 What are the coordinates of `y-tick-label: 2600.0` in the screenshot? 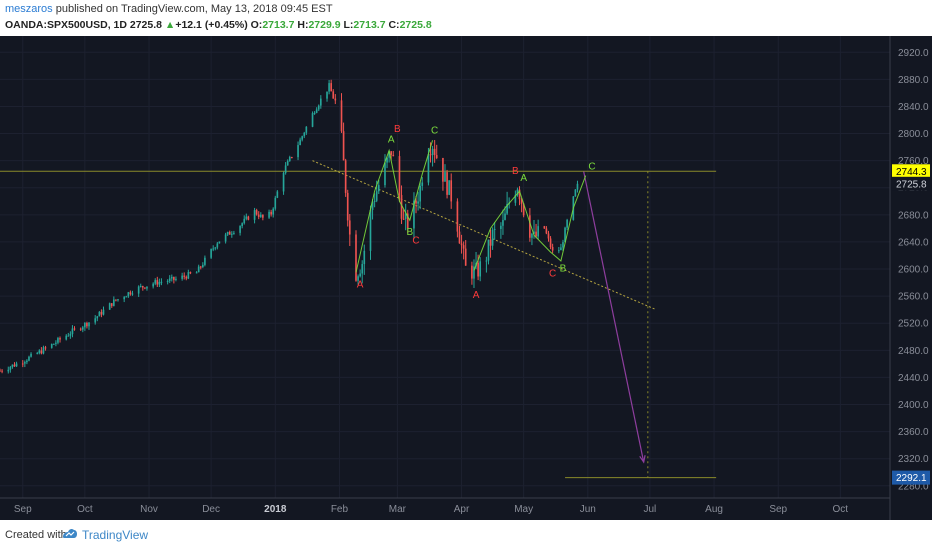 It's located at (913, 270).